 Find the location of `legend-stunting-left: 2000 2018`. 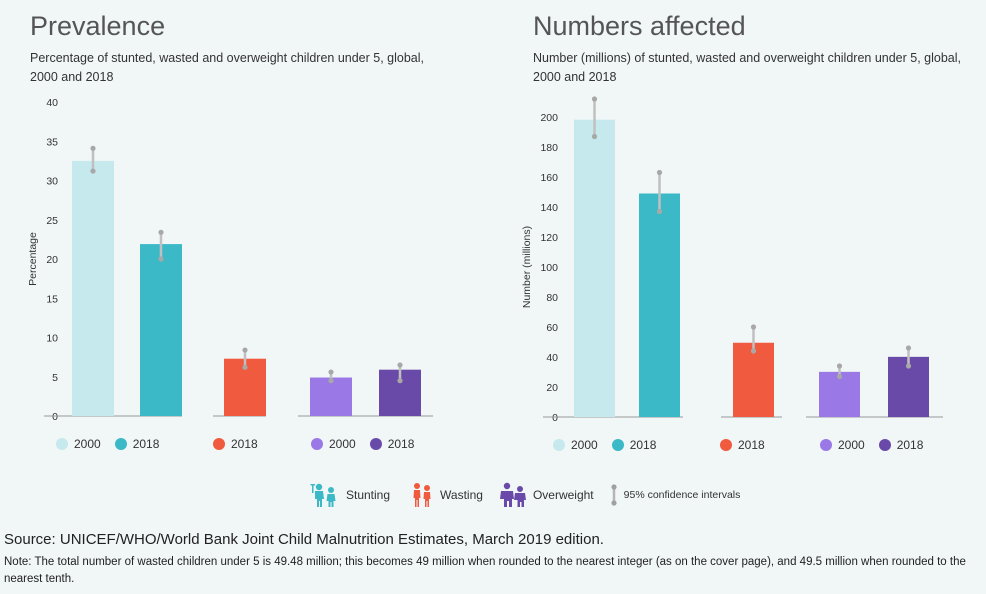

legend-stunting-left: 2000 2018 is located at coordinates (107, 444).